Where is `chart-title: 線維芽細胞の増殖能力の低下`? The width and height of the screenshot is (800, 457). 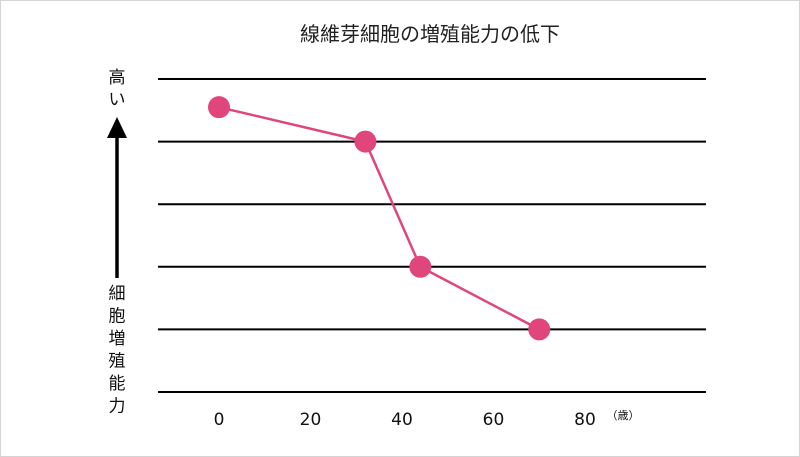
chart-title: 線維芽細胞の増殖能力の低下 is located at coordinates (430, 34).